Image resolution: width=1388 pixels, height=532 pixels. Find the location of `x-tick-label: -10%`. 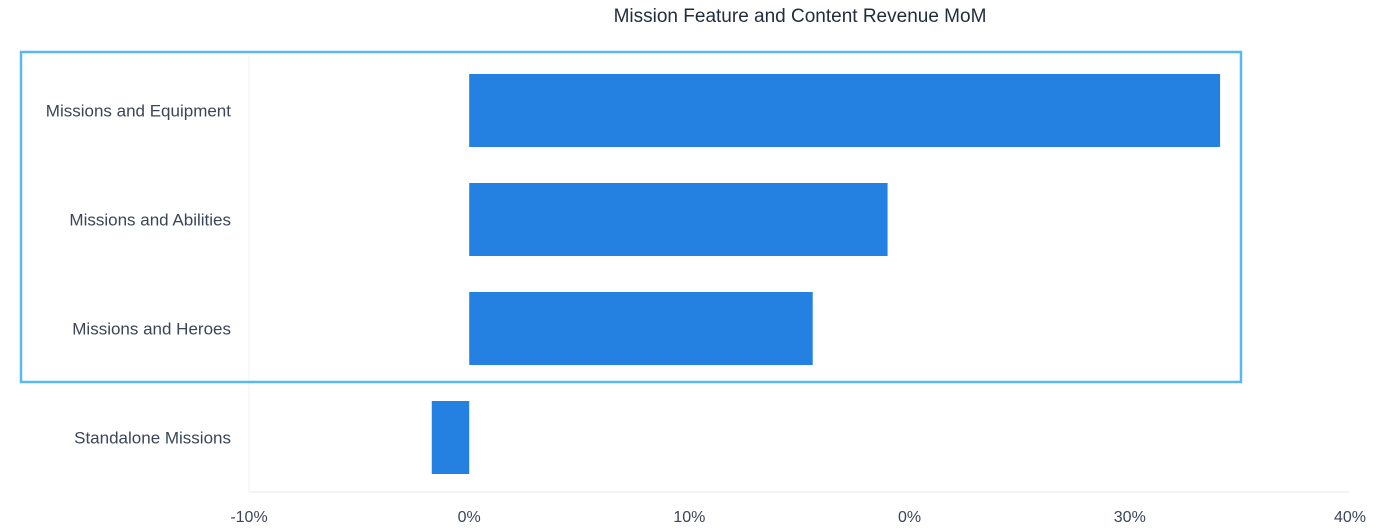

x-tick-label: -10% is located at coordinates (248, 517).